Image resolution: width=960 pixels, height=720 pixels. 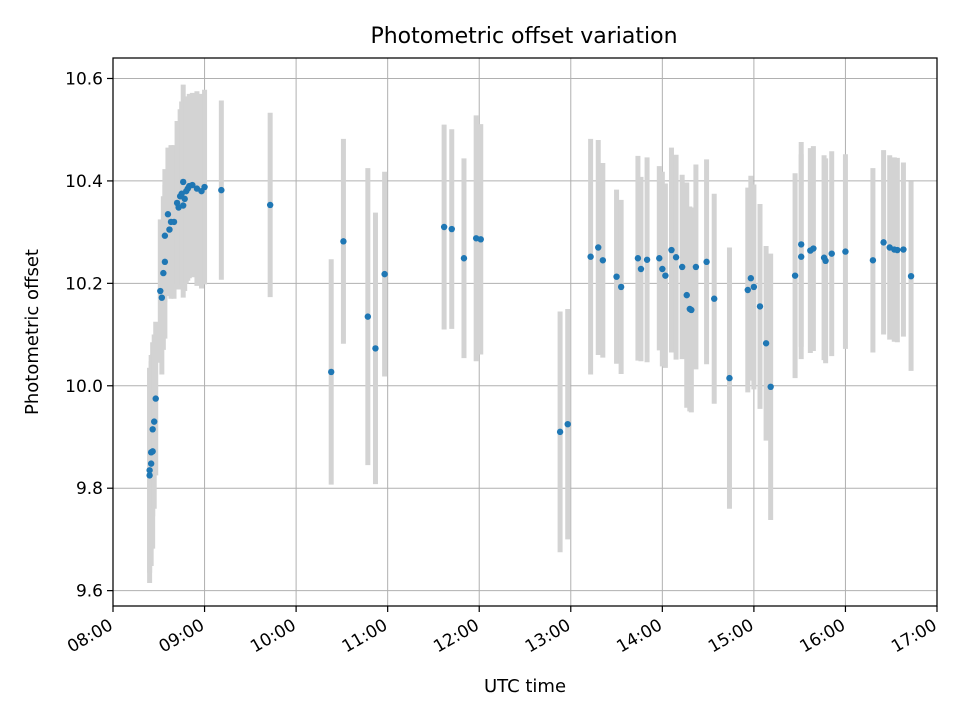 I want to click on chart-title: Photometric offset variation, so click(x=523, y=36).